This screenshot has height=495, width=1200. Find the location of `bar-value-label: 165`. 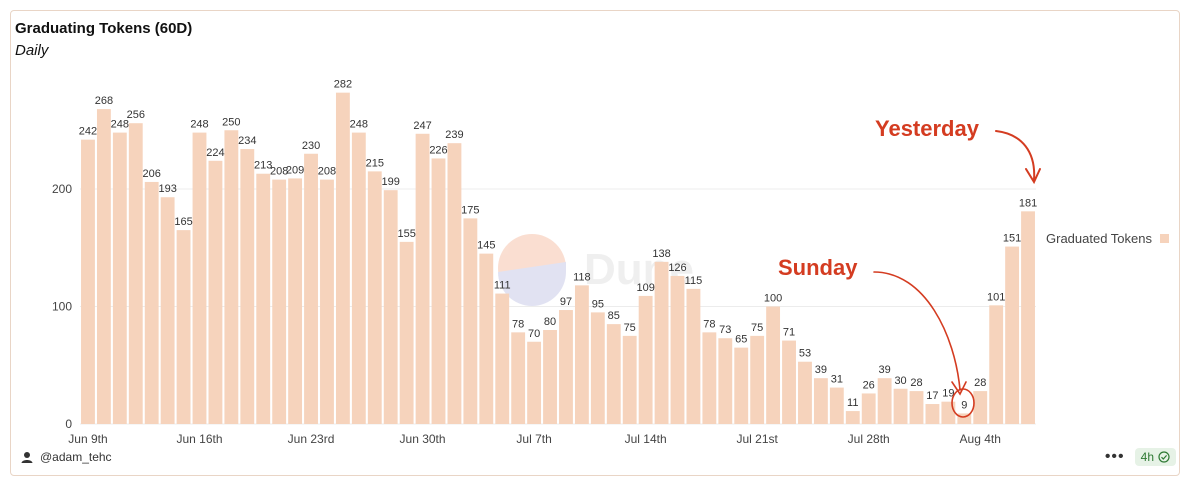

bar-value-label: 165 is located at coordinates (183, 222).